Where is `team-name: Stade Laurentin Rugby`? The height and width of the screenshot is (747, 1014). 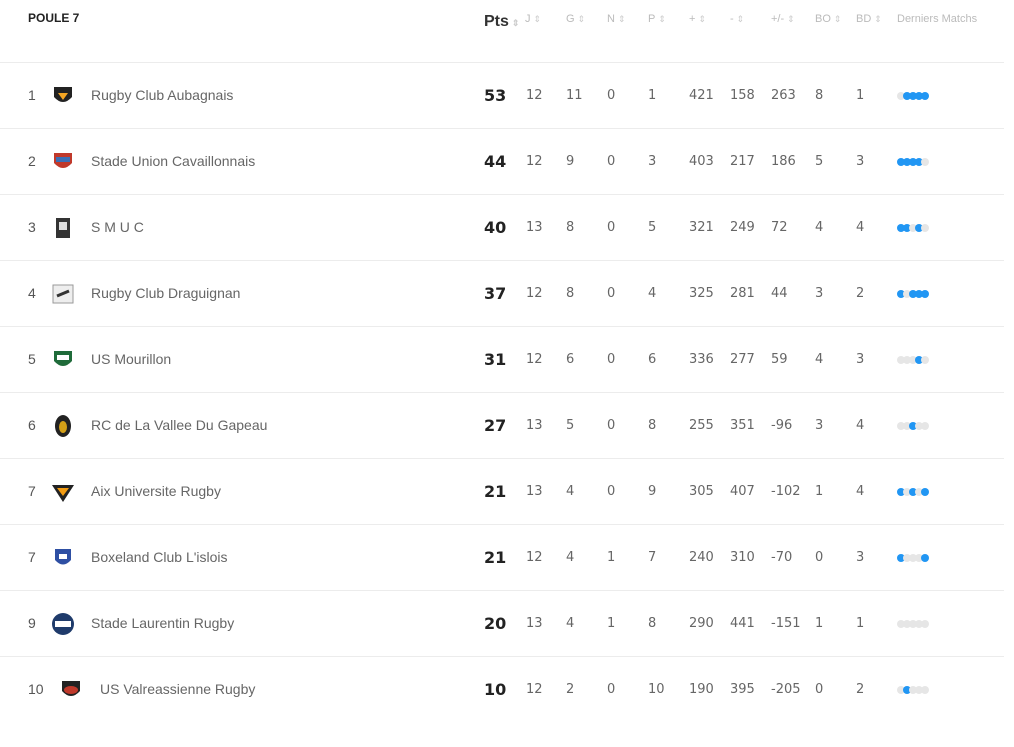 team-name: Stade Laurentin Rugby is located at coordinates (163, 623).